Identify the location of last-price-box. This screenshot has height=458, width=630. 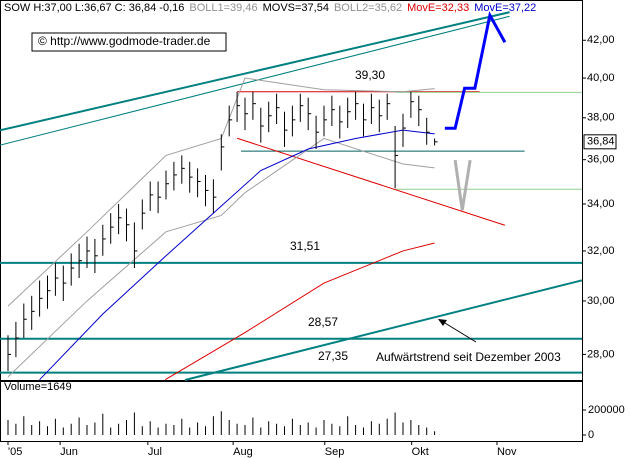
(600, 142).